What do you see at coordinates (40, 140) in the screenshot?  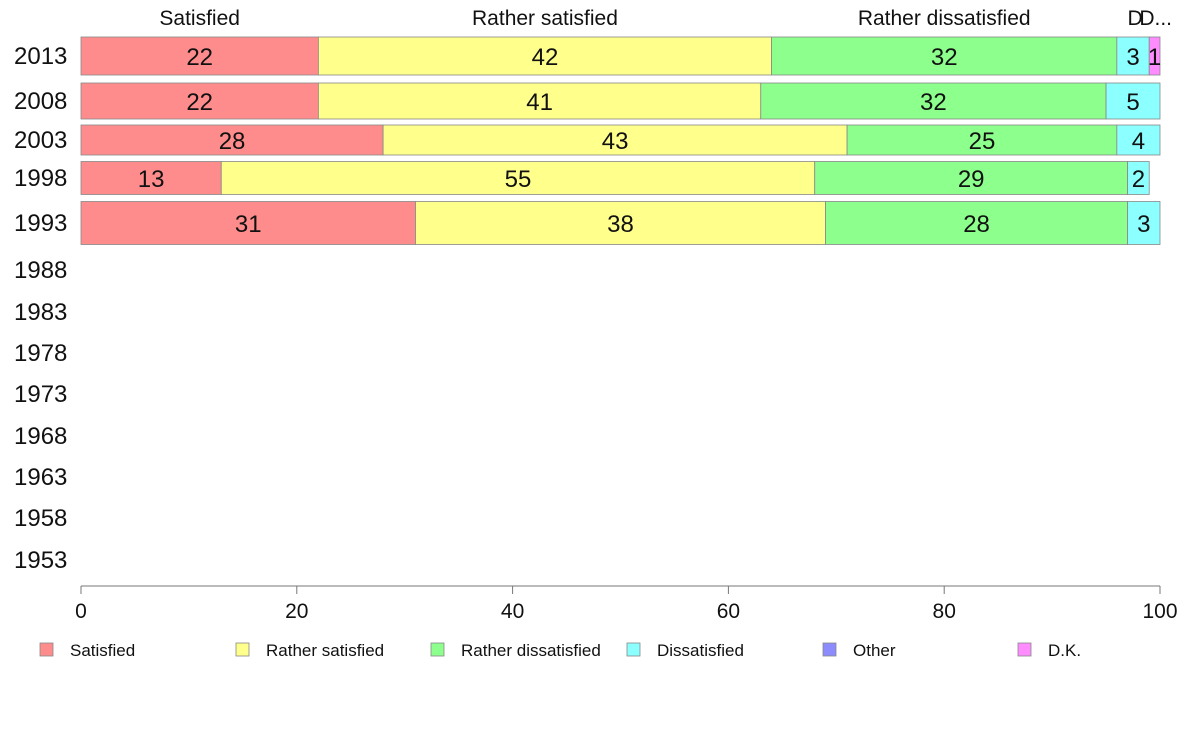 I see `year-label-2003: 2003` at bounding box center [40, 140].